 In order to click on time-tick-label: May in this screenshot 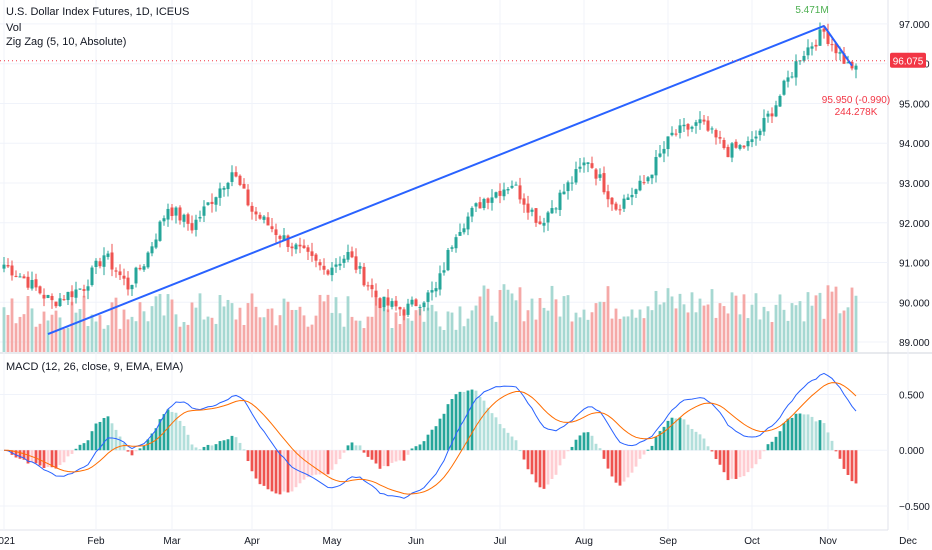, I will do `click(332, 541)`.